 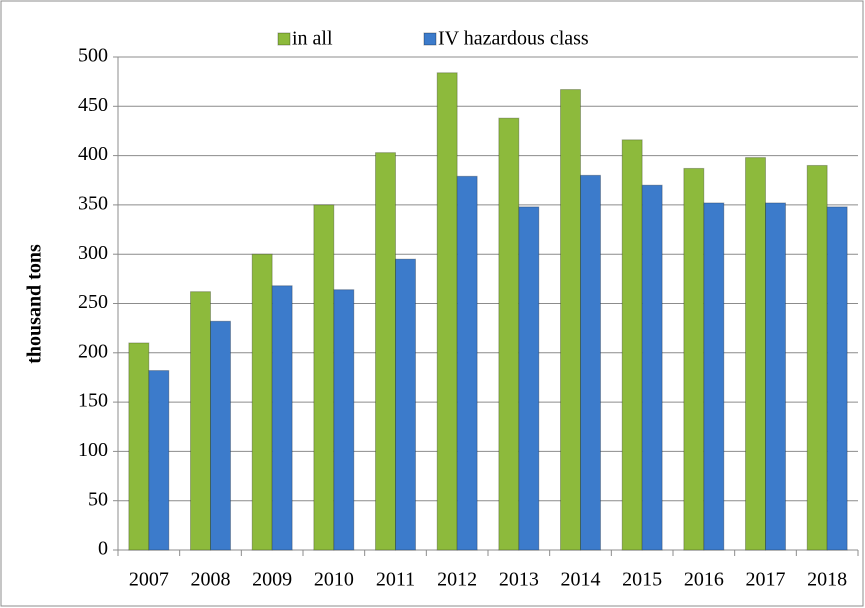 What do you see at coordinates (272, 580) in the screenshot?
I see `x-tick-label: 2009` at bounding box center [272, 580].